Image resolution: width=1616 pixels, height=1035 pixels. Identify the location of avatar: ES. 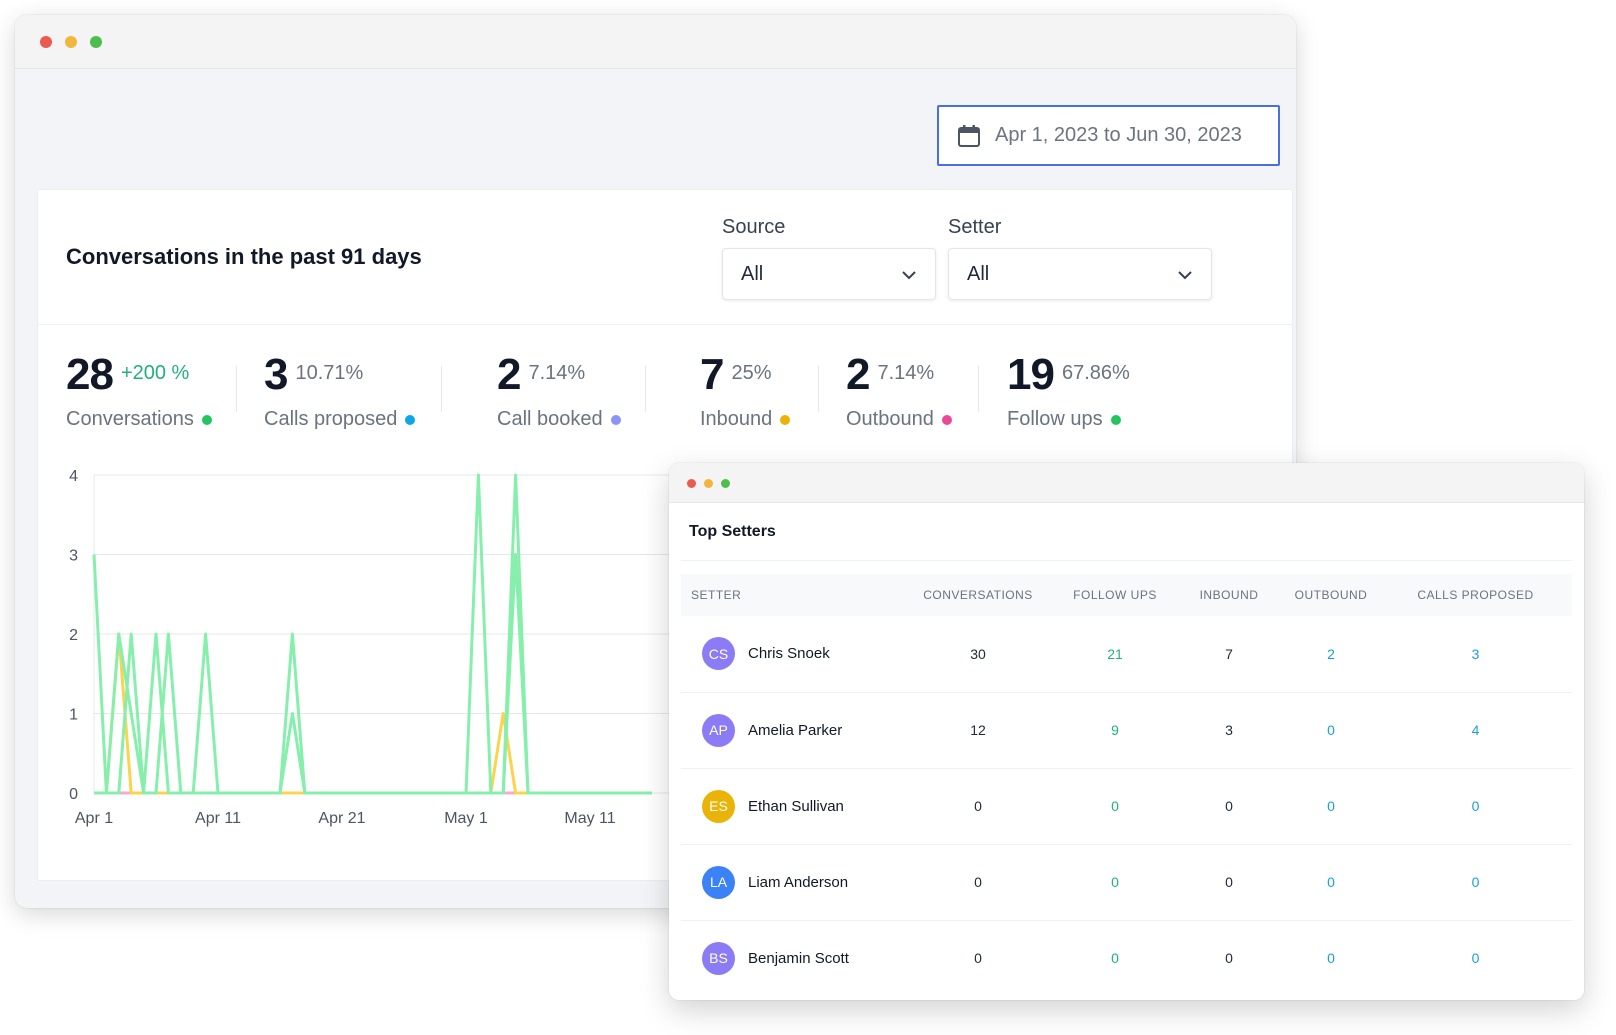
(718, 806).